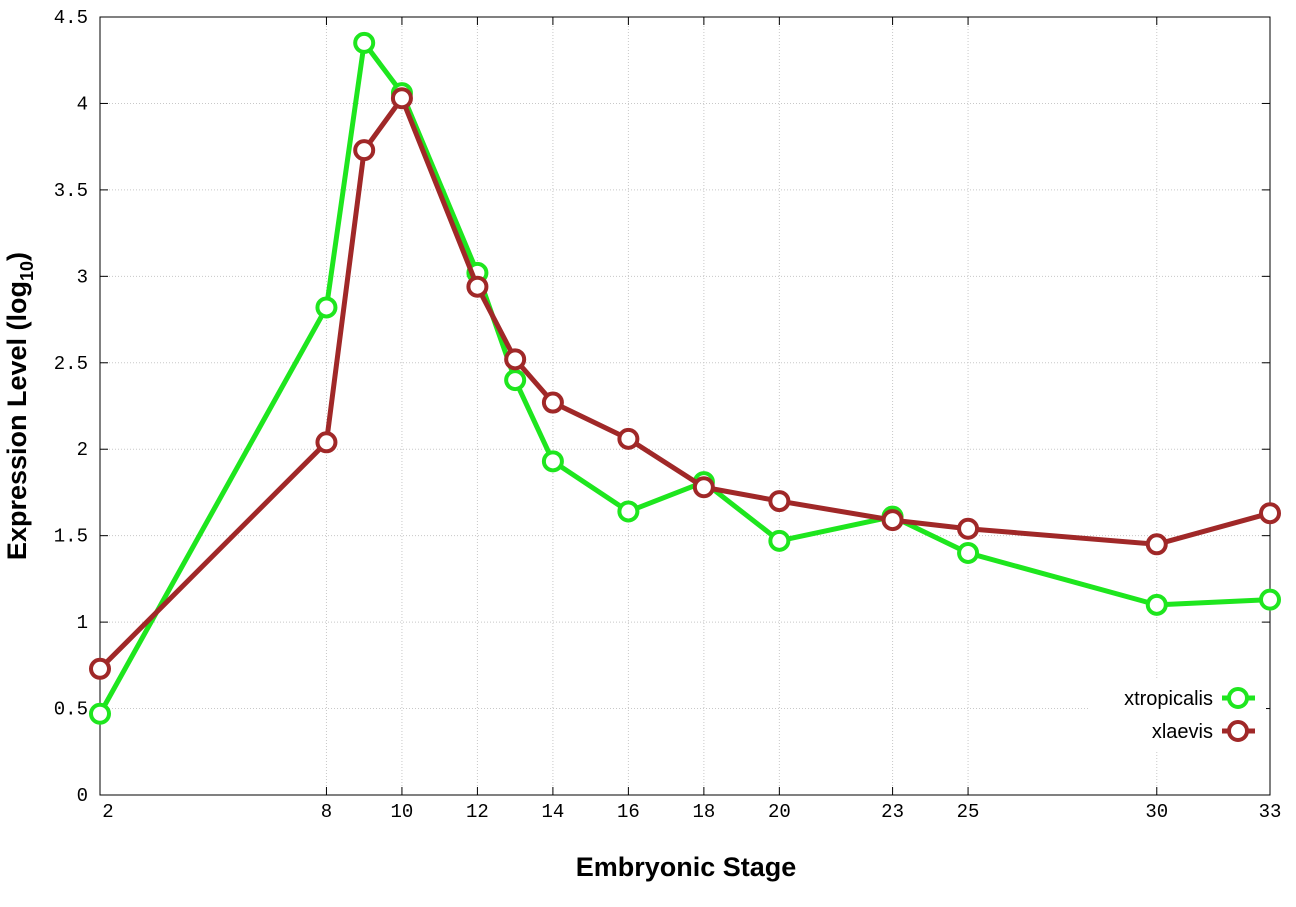  Describe the element at coordinates (892, 812) in the screenshot. I see `x-tick-label: 23` at that location.